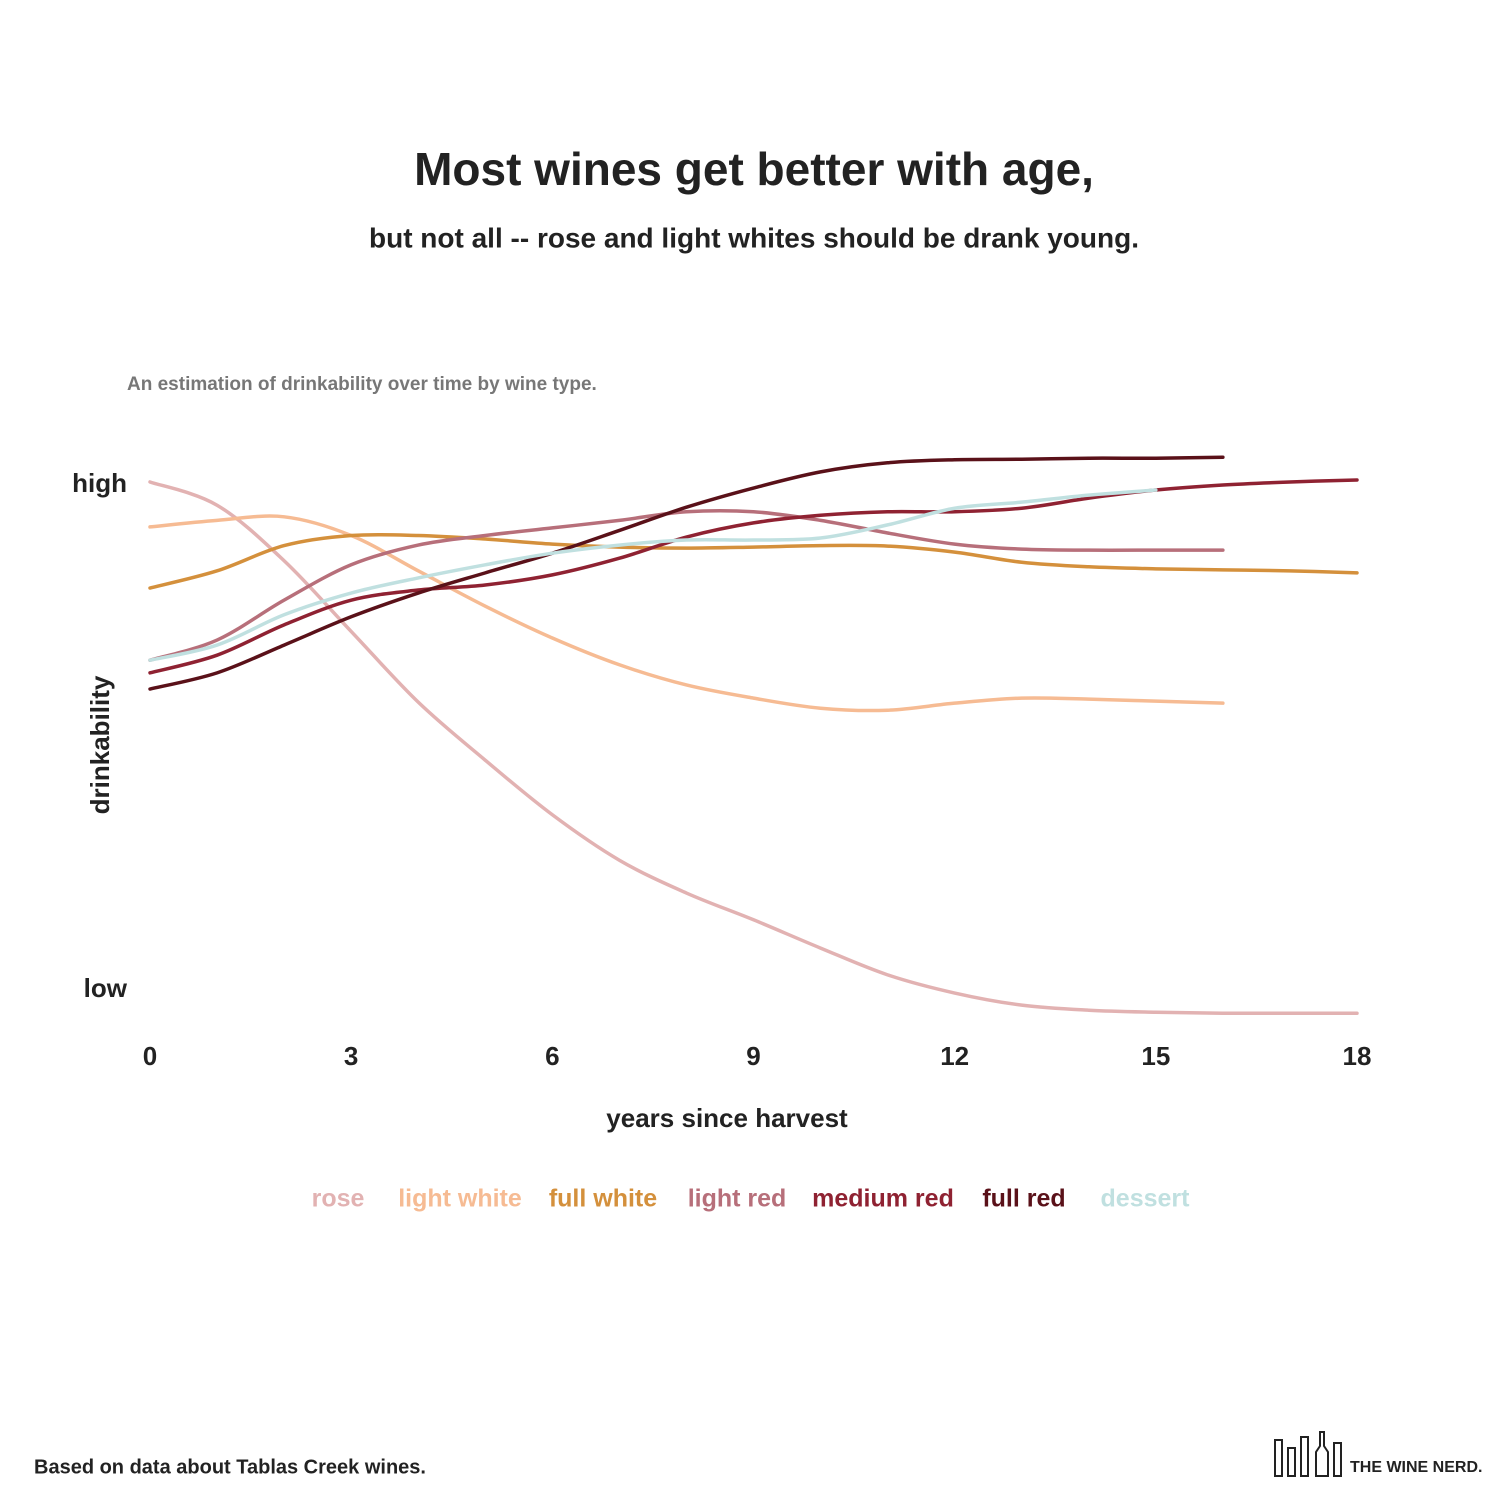 The width and height of the screenshot is (1500, 1500). I want to click on legend-entry: light red, so click(737, 1199).